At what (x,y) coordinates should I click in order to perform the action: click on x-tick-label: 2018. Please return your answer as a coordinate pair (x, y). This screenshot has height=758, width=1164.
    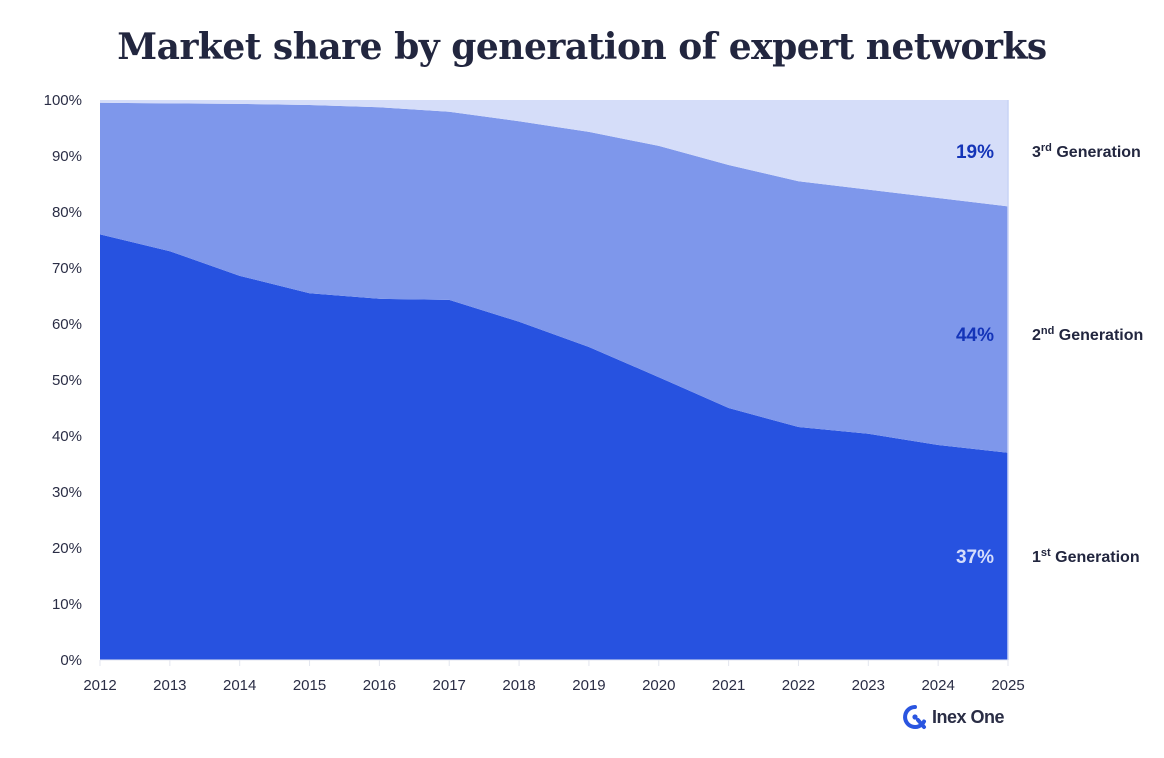
    Looking at the image, I should click on (518, 685).